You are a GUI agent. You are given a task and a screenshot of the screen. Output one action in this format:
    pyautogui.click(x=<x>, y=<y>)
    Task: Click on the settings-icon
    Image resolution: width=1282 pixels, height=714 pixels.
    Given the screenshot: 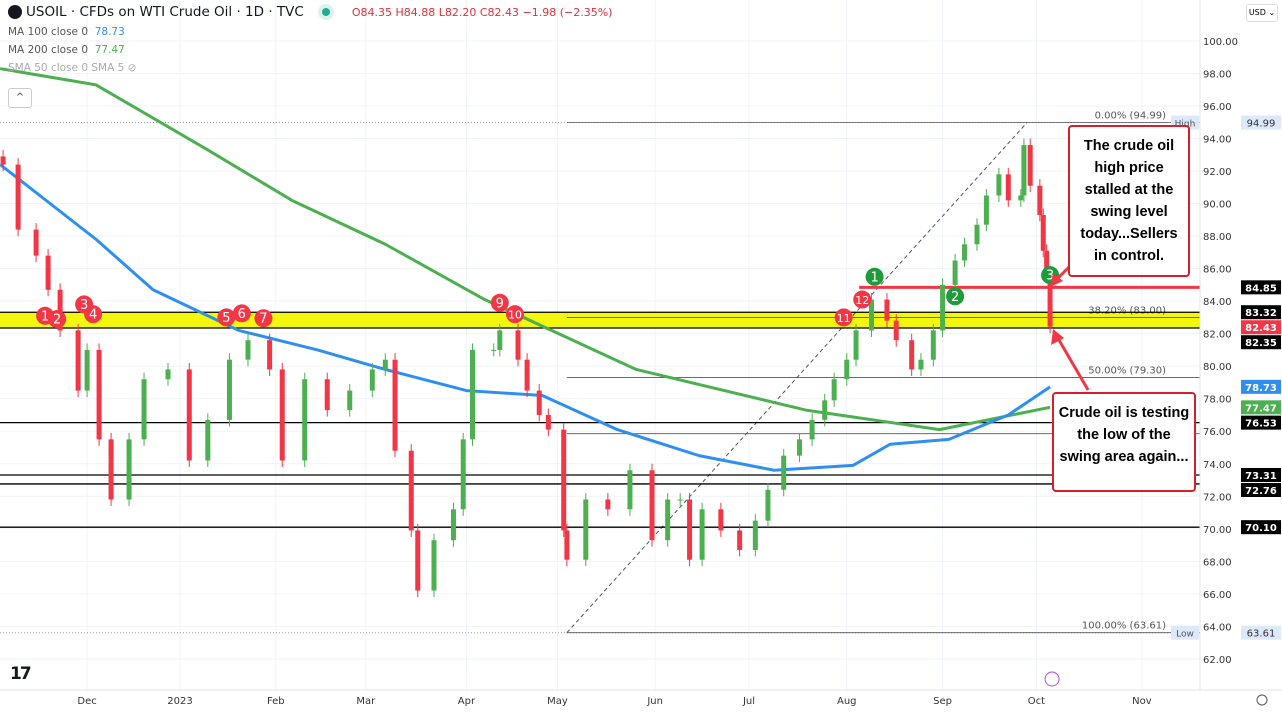 What is the action you would take?
    pyautogui.click(x=1262, y=700)
    